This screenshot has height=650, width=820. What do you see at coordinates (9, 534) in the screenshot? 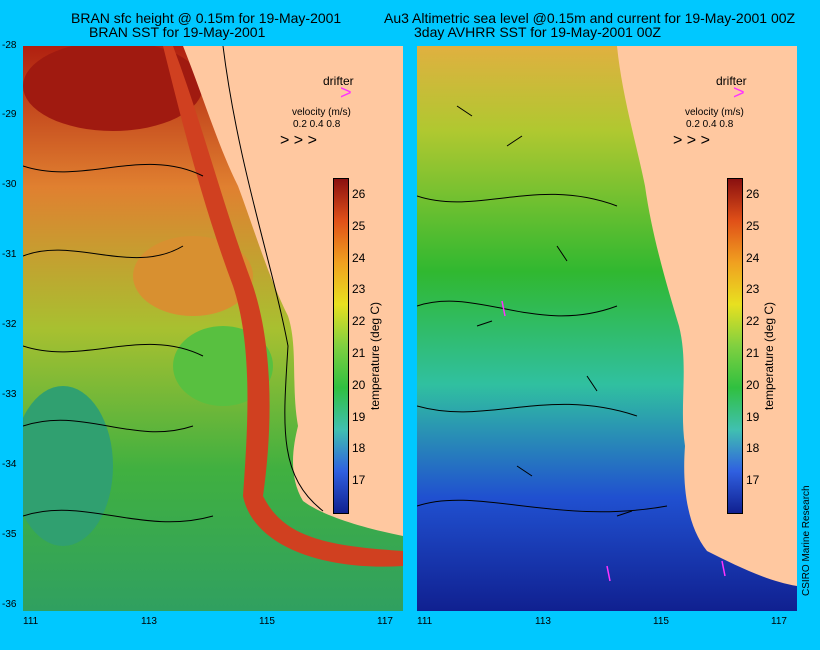
I see `y-tick-label: -35` at bounding box center [9, 534].